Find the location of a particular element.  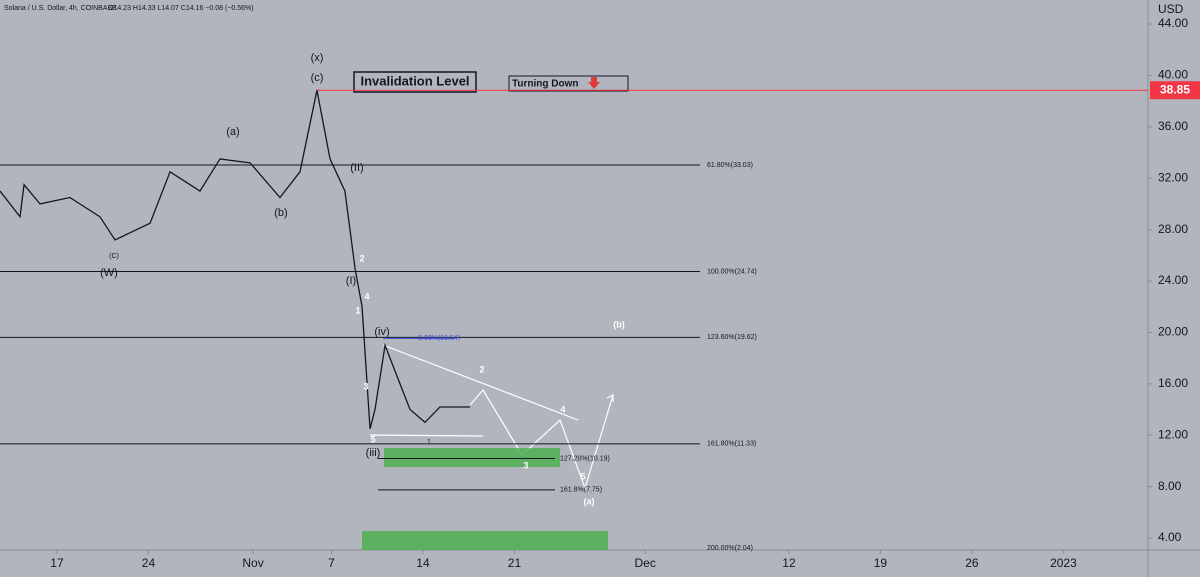

price-badge is located at coordinates (1175, 90).